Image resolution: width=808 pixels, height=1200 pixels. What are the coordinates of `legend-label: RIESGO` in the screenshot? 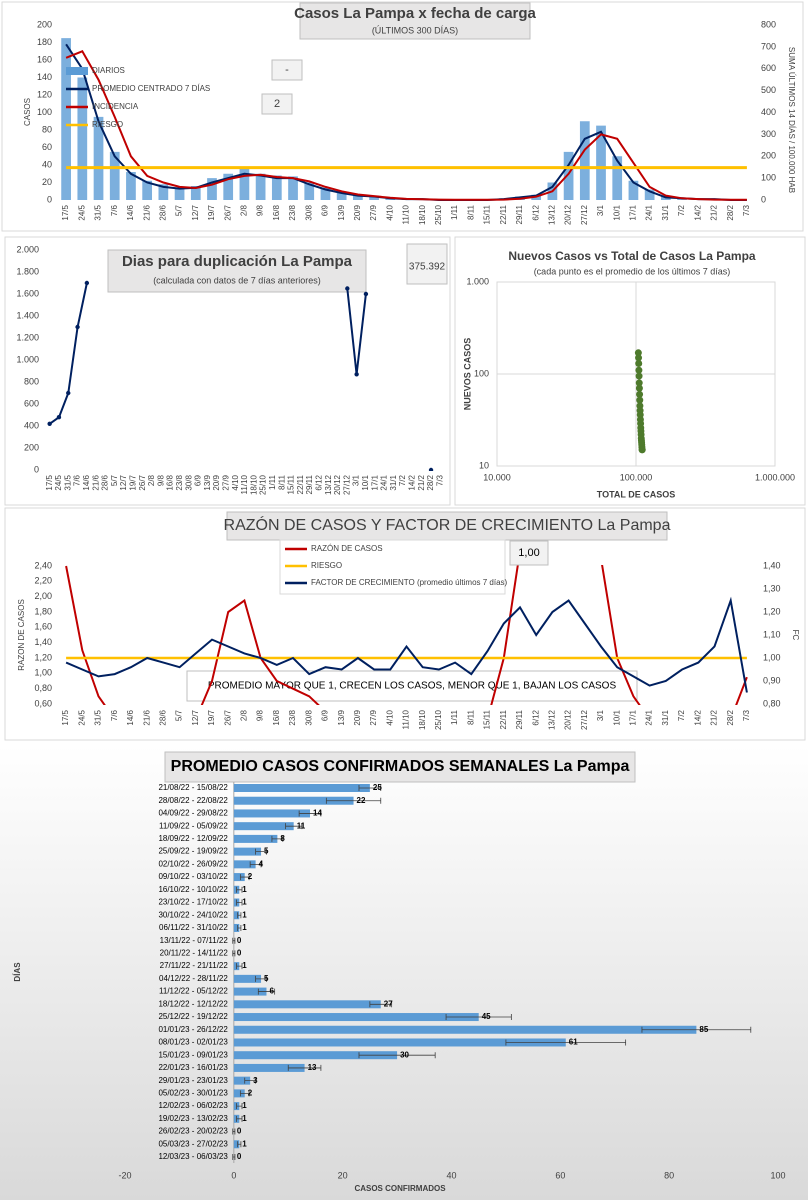 It's located at (107, 124).